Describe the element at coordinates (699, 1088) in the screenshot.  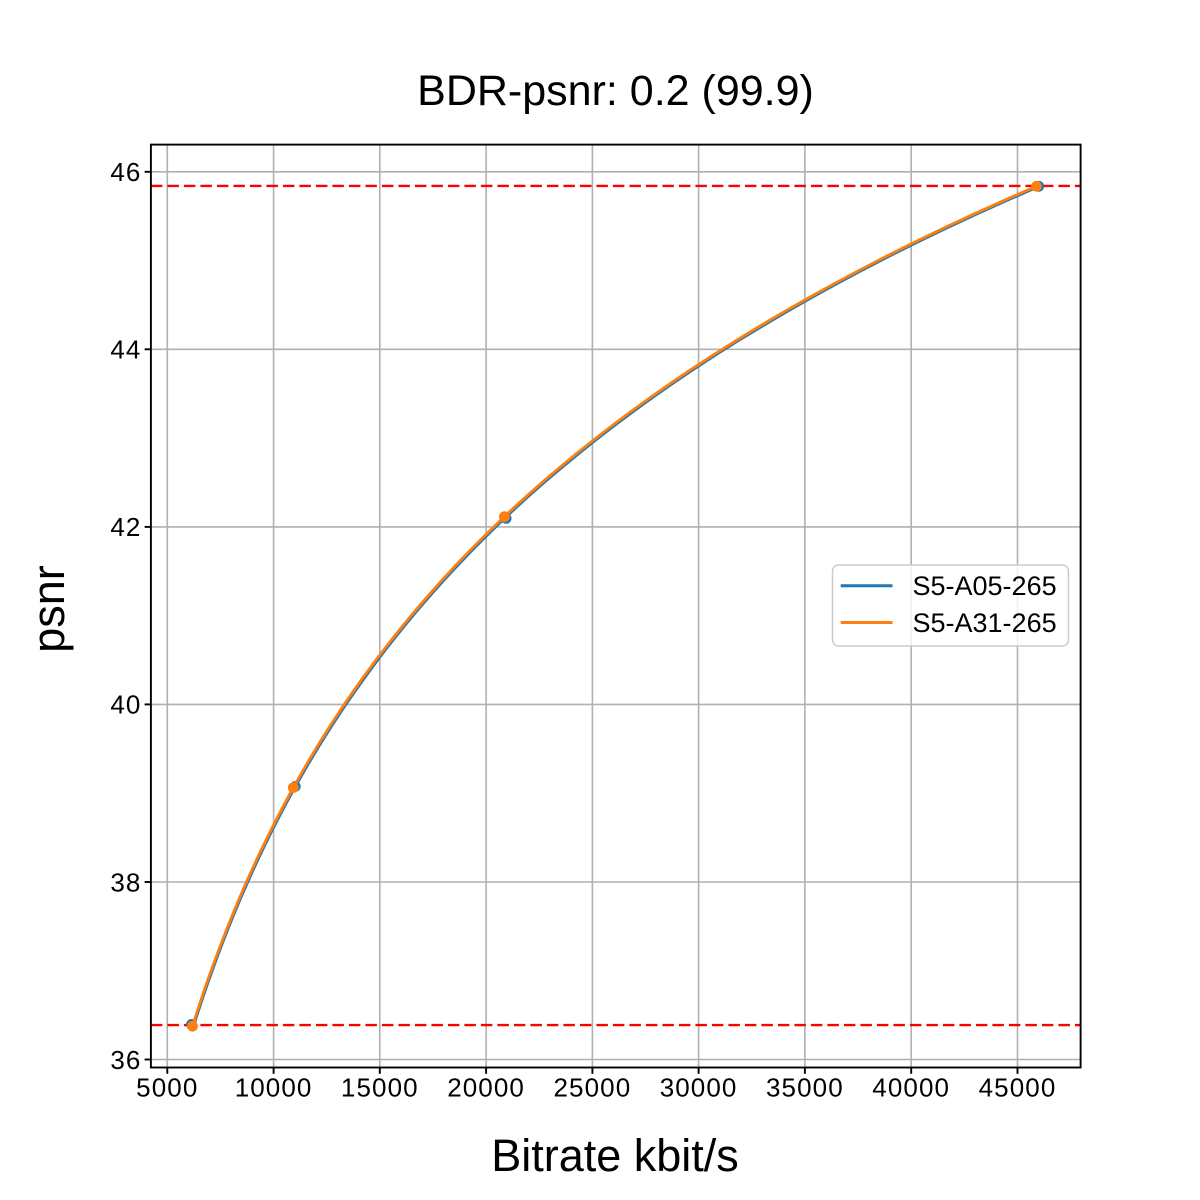
I see `svg-text: 30000` at that location.